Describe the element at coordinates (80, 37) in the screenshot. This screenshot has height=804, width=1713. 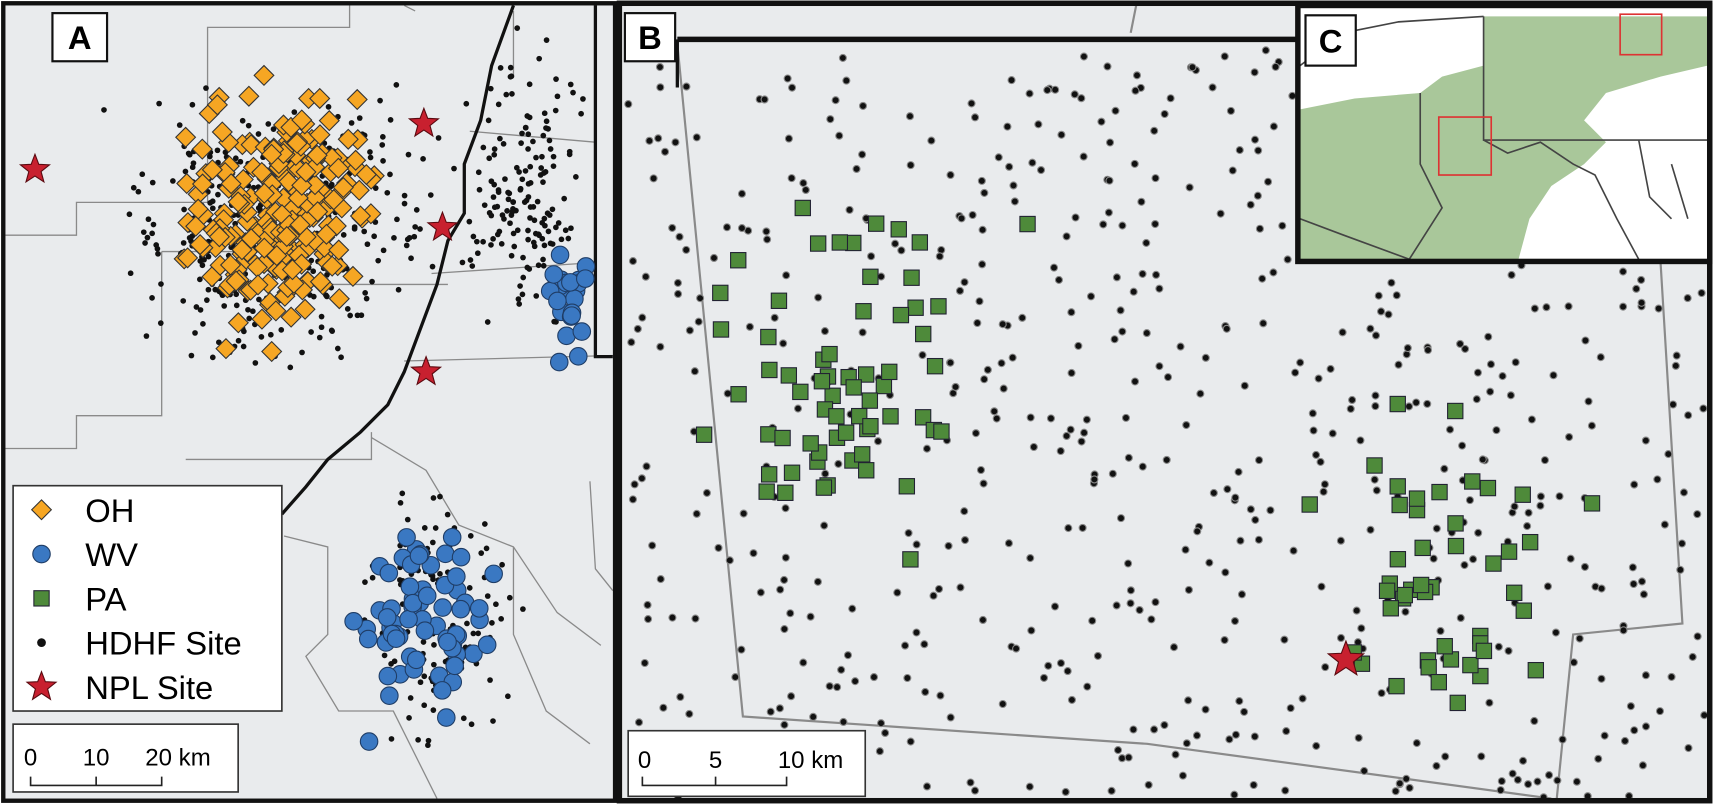
I see `panel-label: A` at that location.